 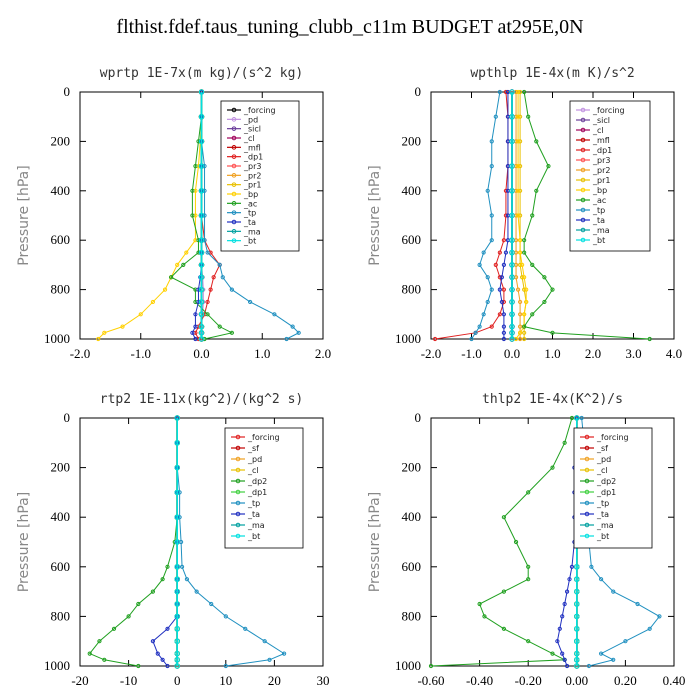 I want to click on legend-label: _mfl, so click(x=252, y=147).